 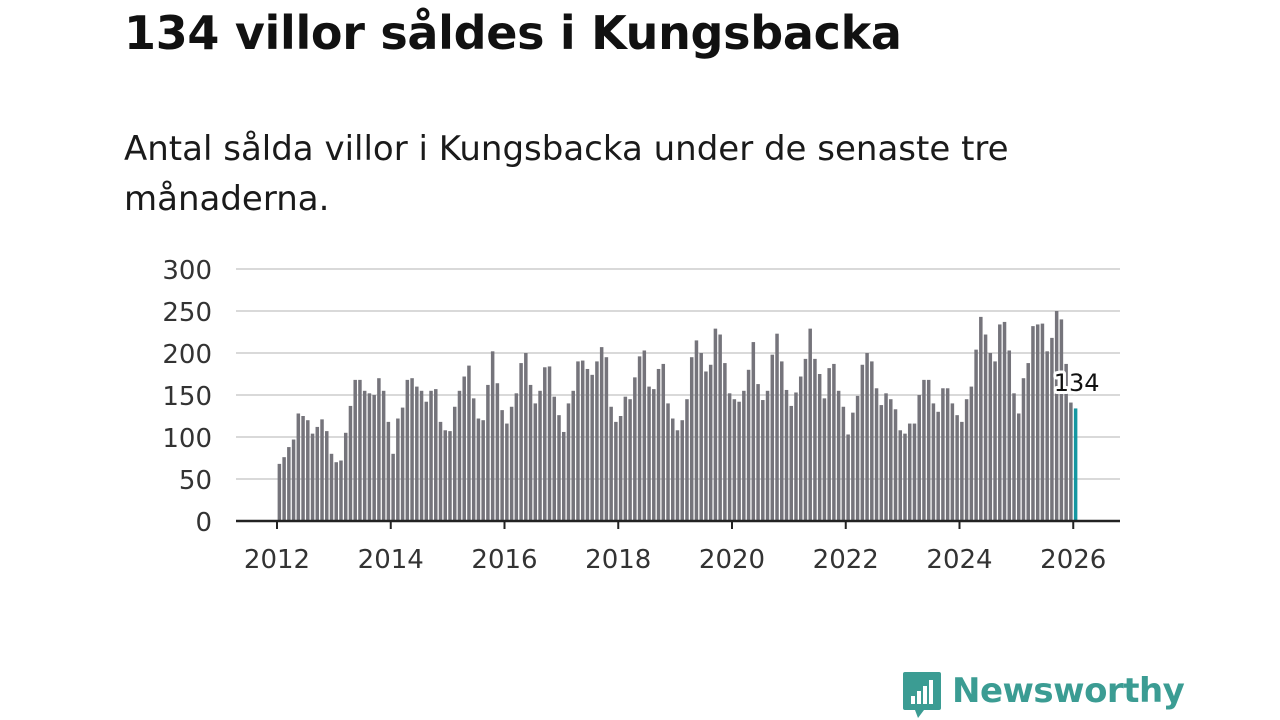 I want to click on x-tick-label: 2024, so click(x=959, y=560).